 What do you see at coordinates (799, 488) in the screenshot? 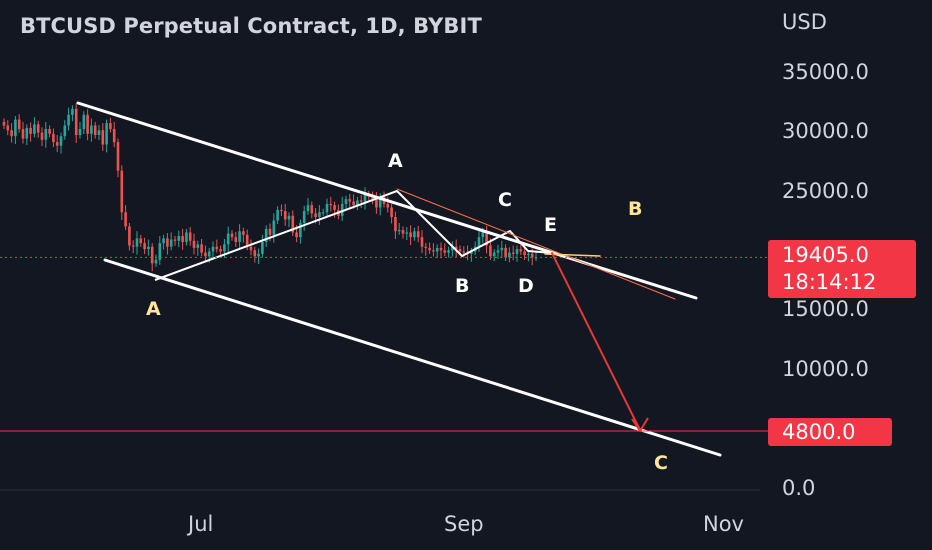
I see `y-tick-0: 0.0` at bounding box center [799, 488].